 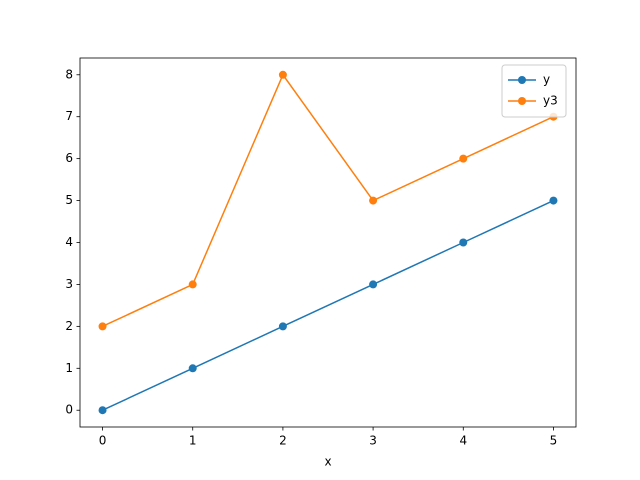 I want to click on y-tick-label: 5, so click(x=69, y=200).